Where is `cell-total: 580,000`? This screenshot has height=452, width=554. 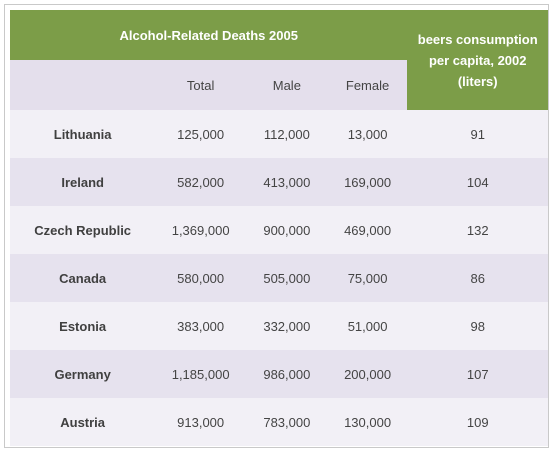
cell-total: 580,000 is located at coordinates (200, 278).